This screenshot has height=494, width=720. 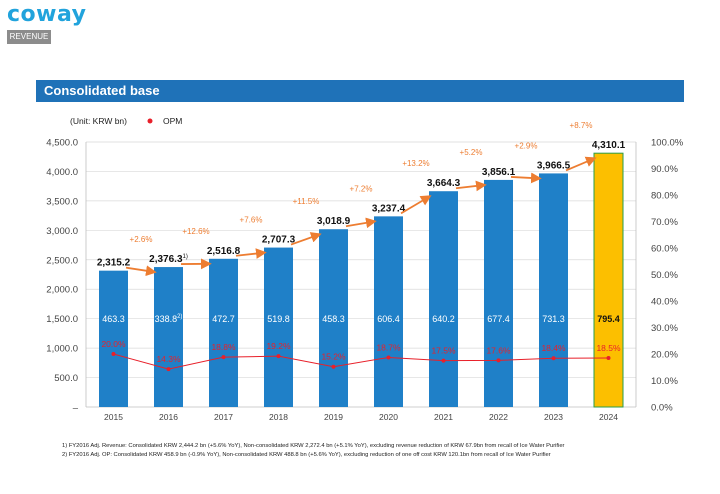 I want to click on y-left-tick: 1,000.0, so click(x=62, y=349).